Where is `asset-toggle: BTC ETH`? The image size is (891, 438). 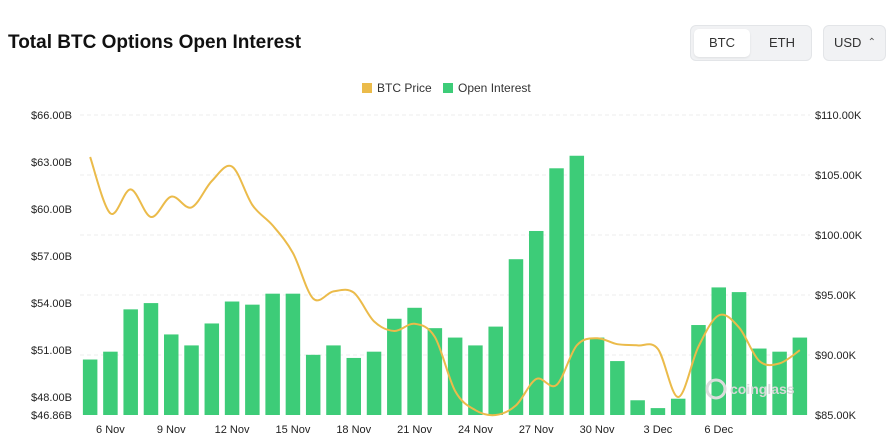 asset-toggle: BTC ETH is located at coordinates (751, 43).